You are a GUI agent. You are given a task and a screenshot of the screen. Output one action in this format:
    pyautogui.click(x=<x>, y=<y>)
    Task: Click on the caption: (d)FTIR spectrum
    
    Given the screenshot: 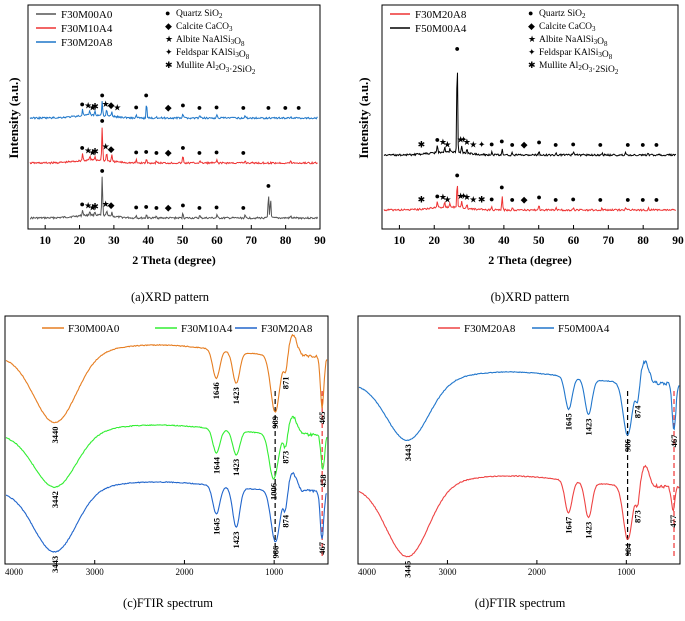 What is the action you would take?
    pyautogui.click(x=520, y=603)
    